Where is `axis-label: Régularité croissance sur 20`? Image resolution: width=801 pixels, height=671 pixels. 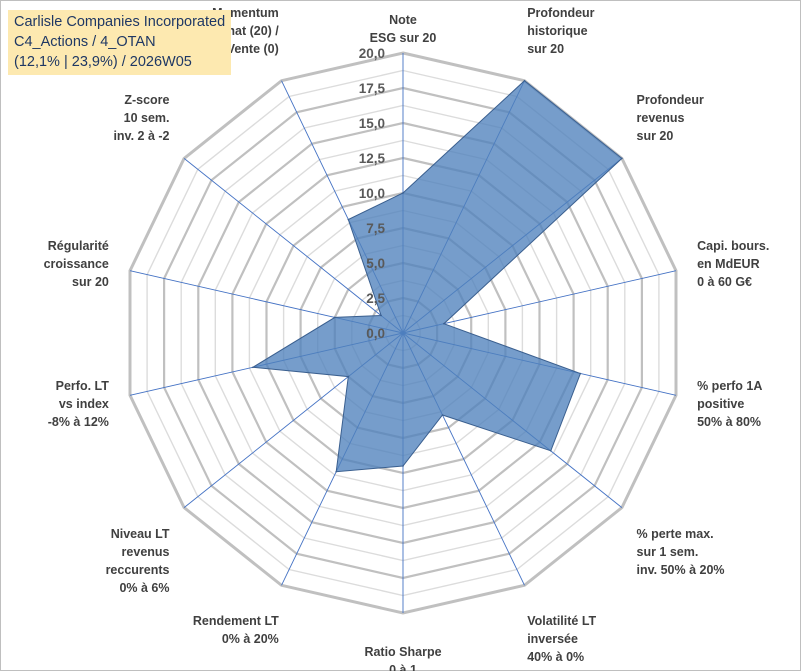
axis-label: Régularité croissance sur 20 is located at coordinates (76, 264).